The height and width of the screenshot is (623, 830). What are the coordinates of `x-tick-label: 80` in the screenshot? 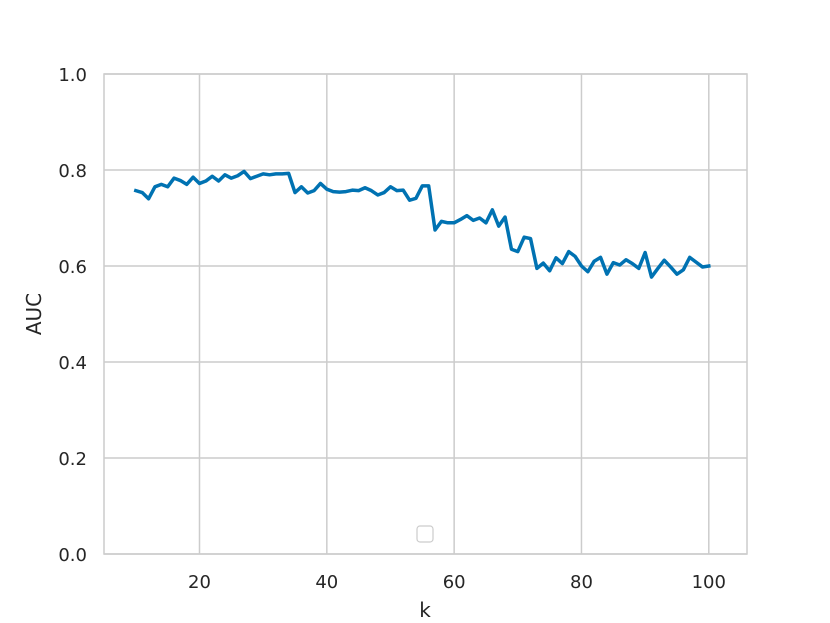 It's located at (581, 582).